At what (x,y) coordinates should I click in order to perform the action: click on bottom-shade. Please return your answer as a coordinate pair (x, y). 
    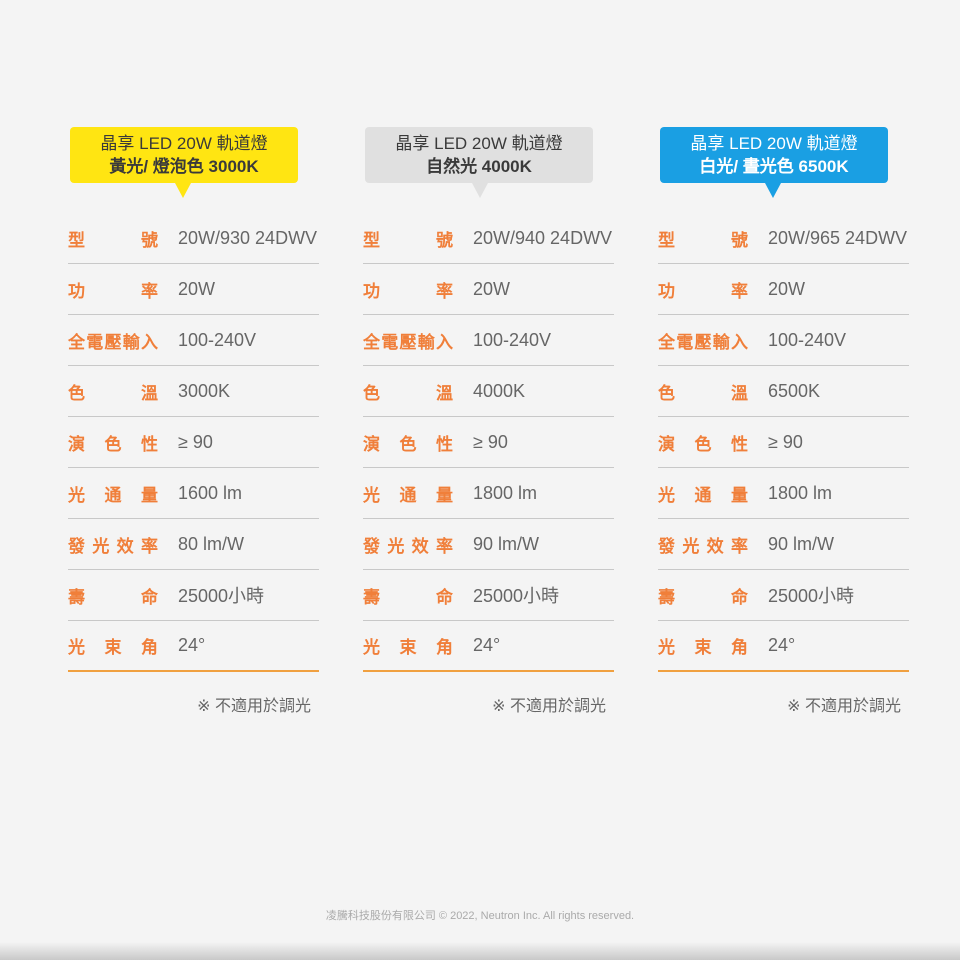
    Looking at the image, I should click on (480, 951).